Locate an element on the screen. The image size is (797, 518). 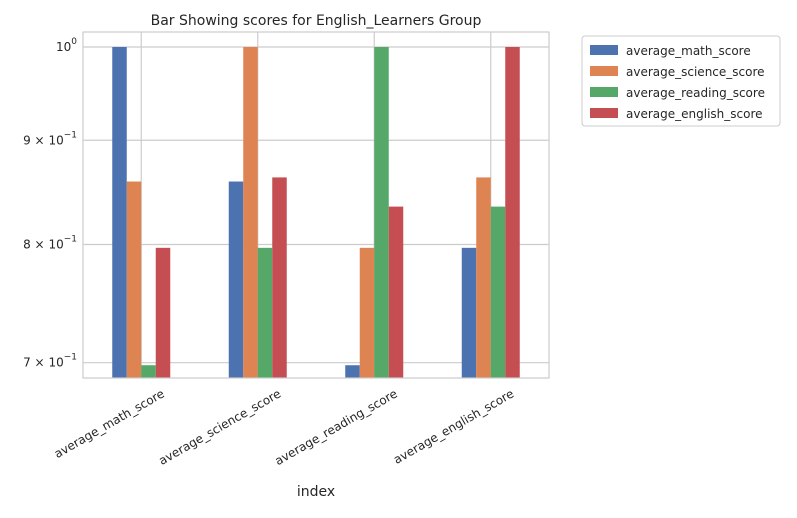
bar-average-reading-score-average-english-score is located at coordinates (498, 292).